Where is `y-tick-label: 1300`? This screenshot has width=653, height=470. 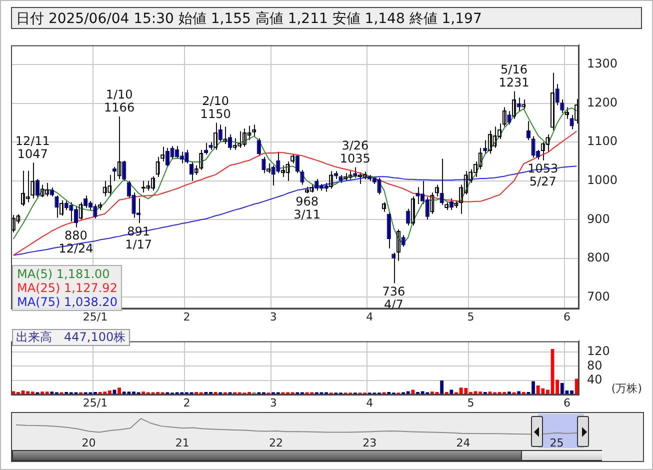 y-tick-label: 1300 is located at coordinates (602, 63).